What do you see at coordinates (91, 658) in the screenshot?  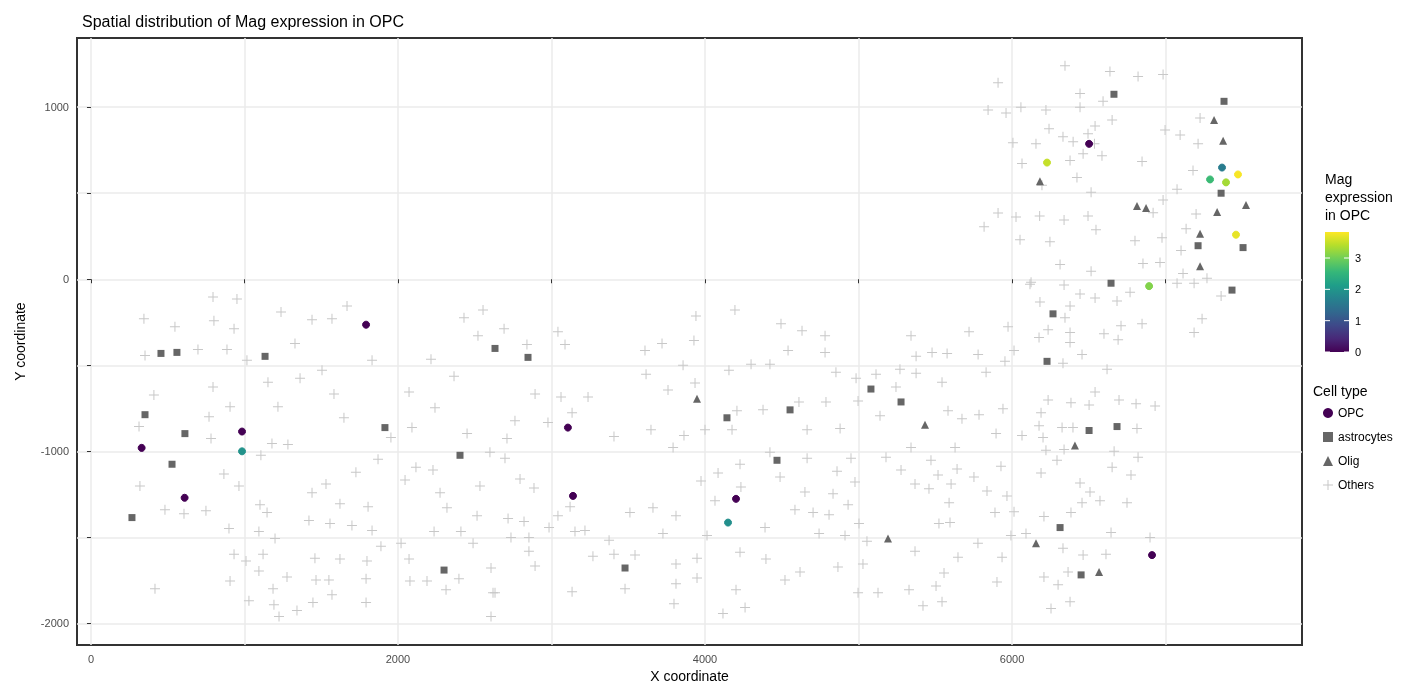 I see `x-tick-label: 0` at bounding box center [91, 658].